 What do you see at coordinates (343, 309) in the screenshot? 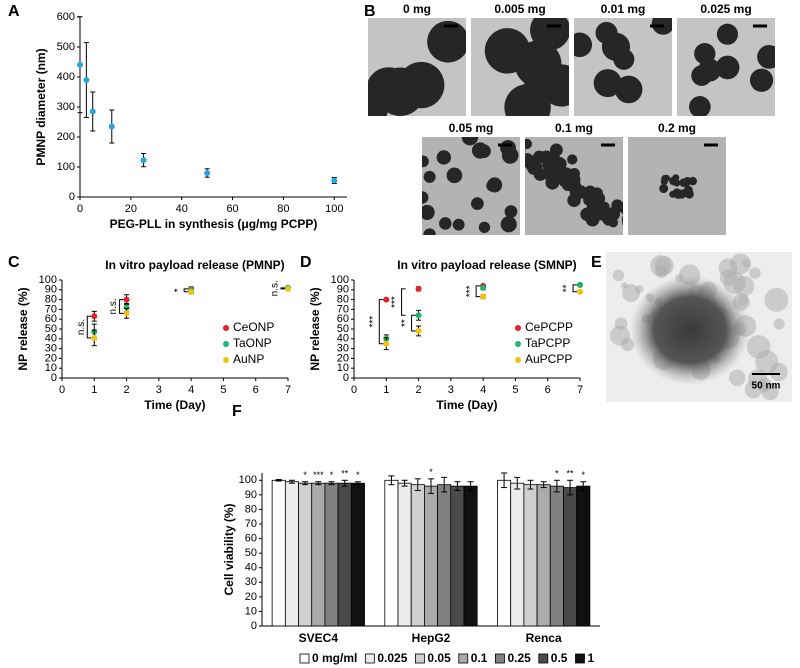
I see `y-tick-label: 70` at bounding box center [343, 309].